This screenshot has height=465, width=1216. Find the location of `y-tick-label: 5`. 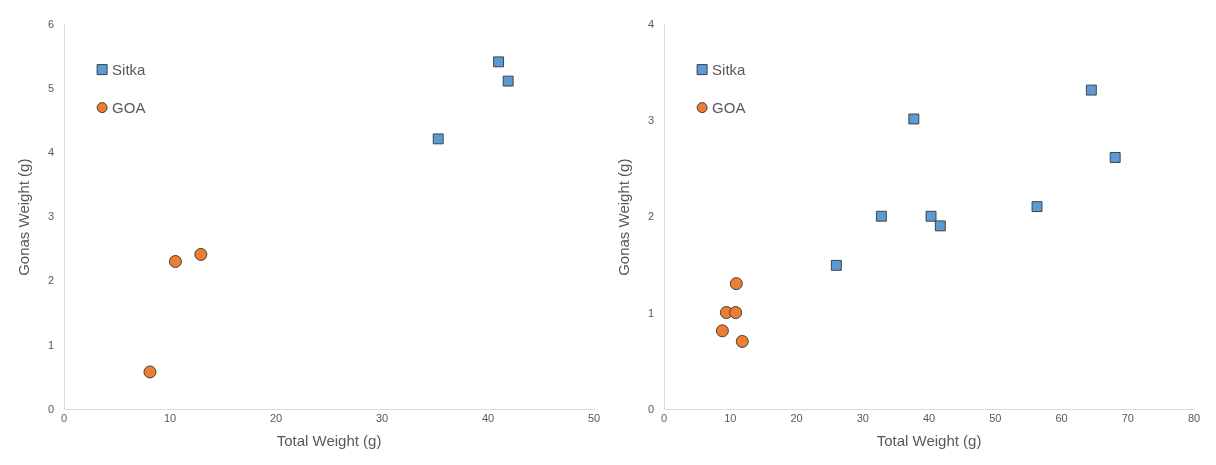

y-tick-label: 5 is located at coordinates (51, 87).